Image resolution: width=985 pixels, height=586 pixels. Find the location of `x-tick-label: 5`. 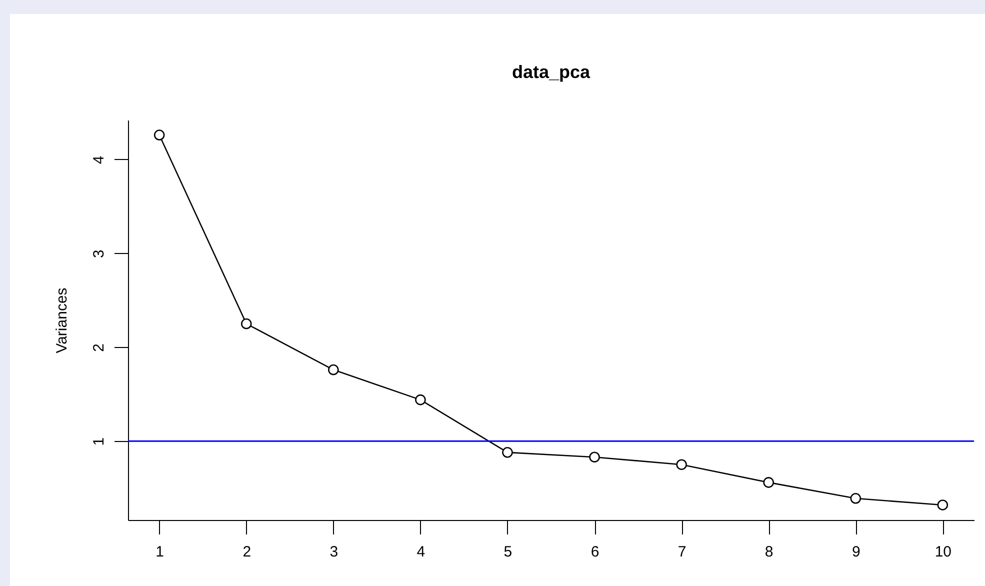

x-tick-label: 5 is located at coordinates (508, 552).